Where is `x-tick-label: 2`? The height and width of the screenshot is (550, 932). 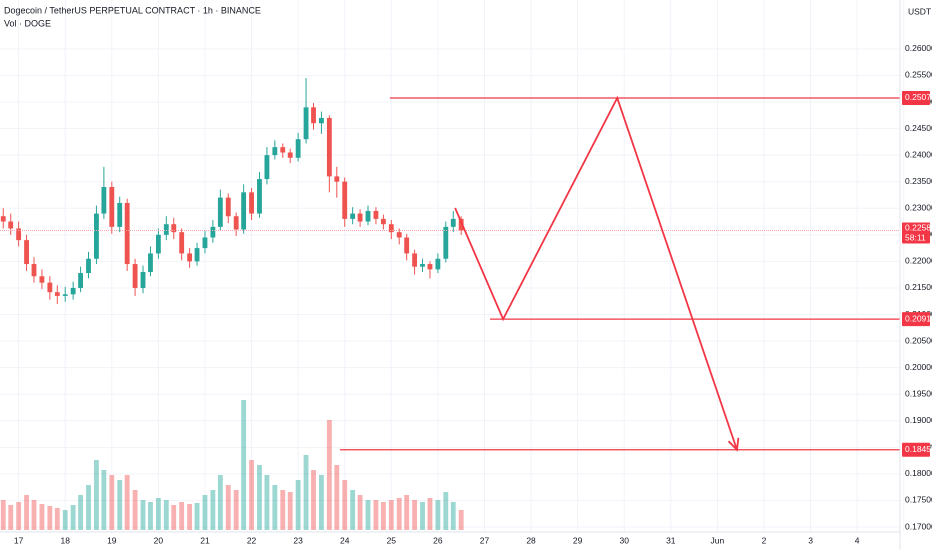
x-tick-label: 2 is located at coordinates (764, 540).